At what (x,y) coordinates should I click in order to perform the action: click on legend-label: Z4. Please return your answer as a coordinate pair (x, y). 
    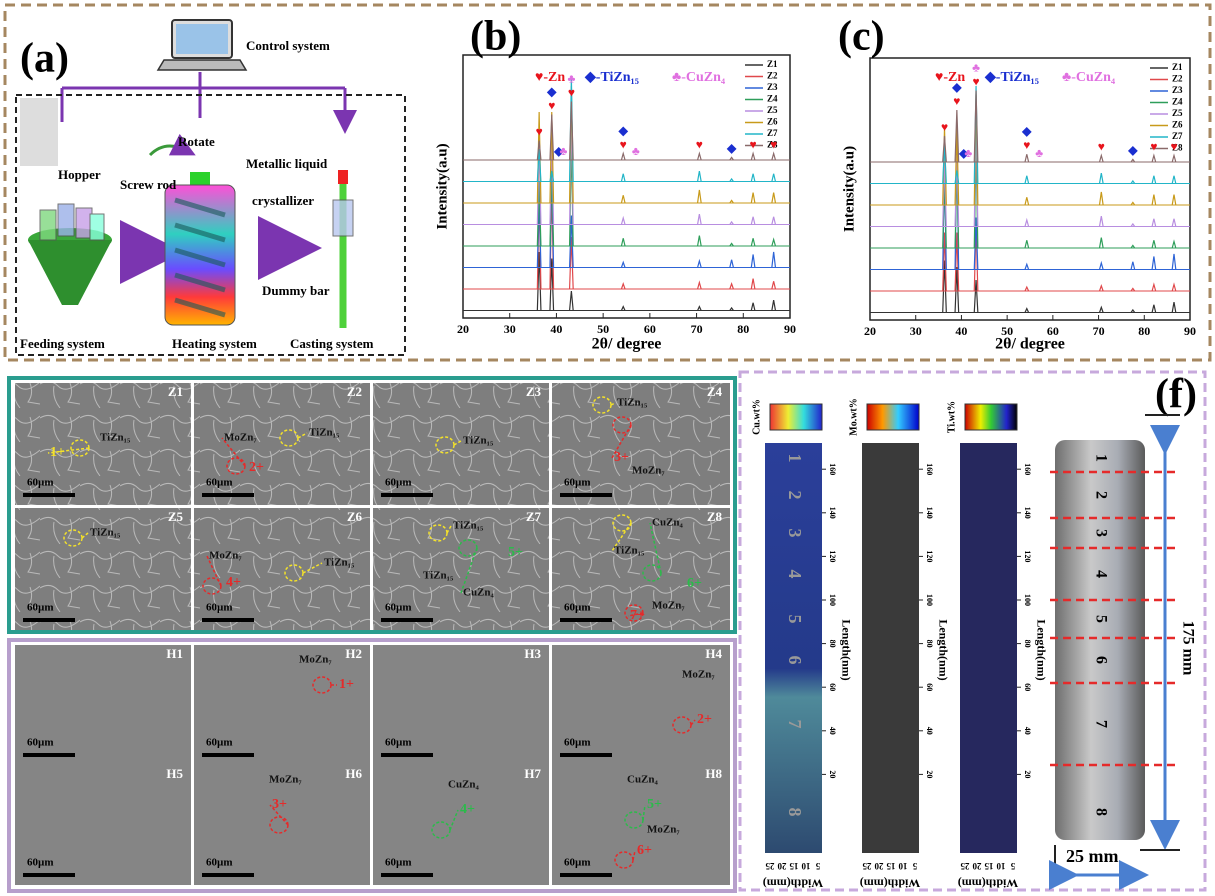
    Looking at the image, I should click on (772, 99).